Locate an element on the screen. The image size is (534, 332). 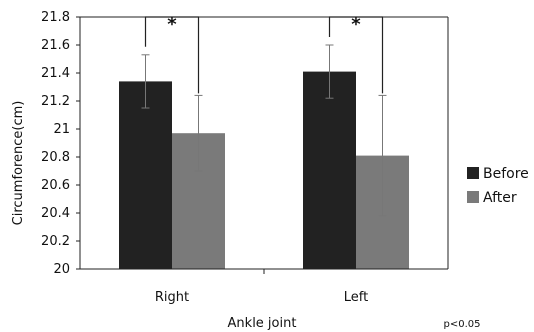
y-tick-label: 21.2 is located at coordinates (55, 101).